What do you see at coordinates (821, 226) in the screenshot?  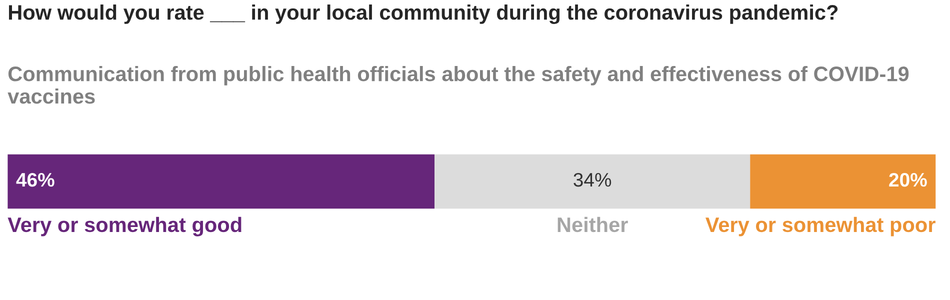 I see `series-label: Very or somewhat poor` at bounding box center [821, 226].